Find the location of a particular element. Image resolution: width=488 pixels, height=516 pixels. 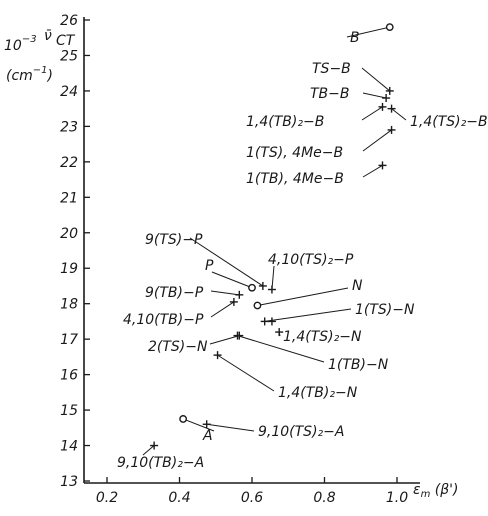

y-axis-multiplier: 10−3 is located at coordinates (20, 44).